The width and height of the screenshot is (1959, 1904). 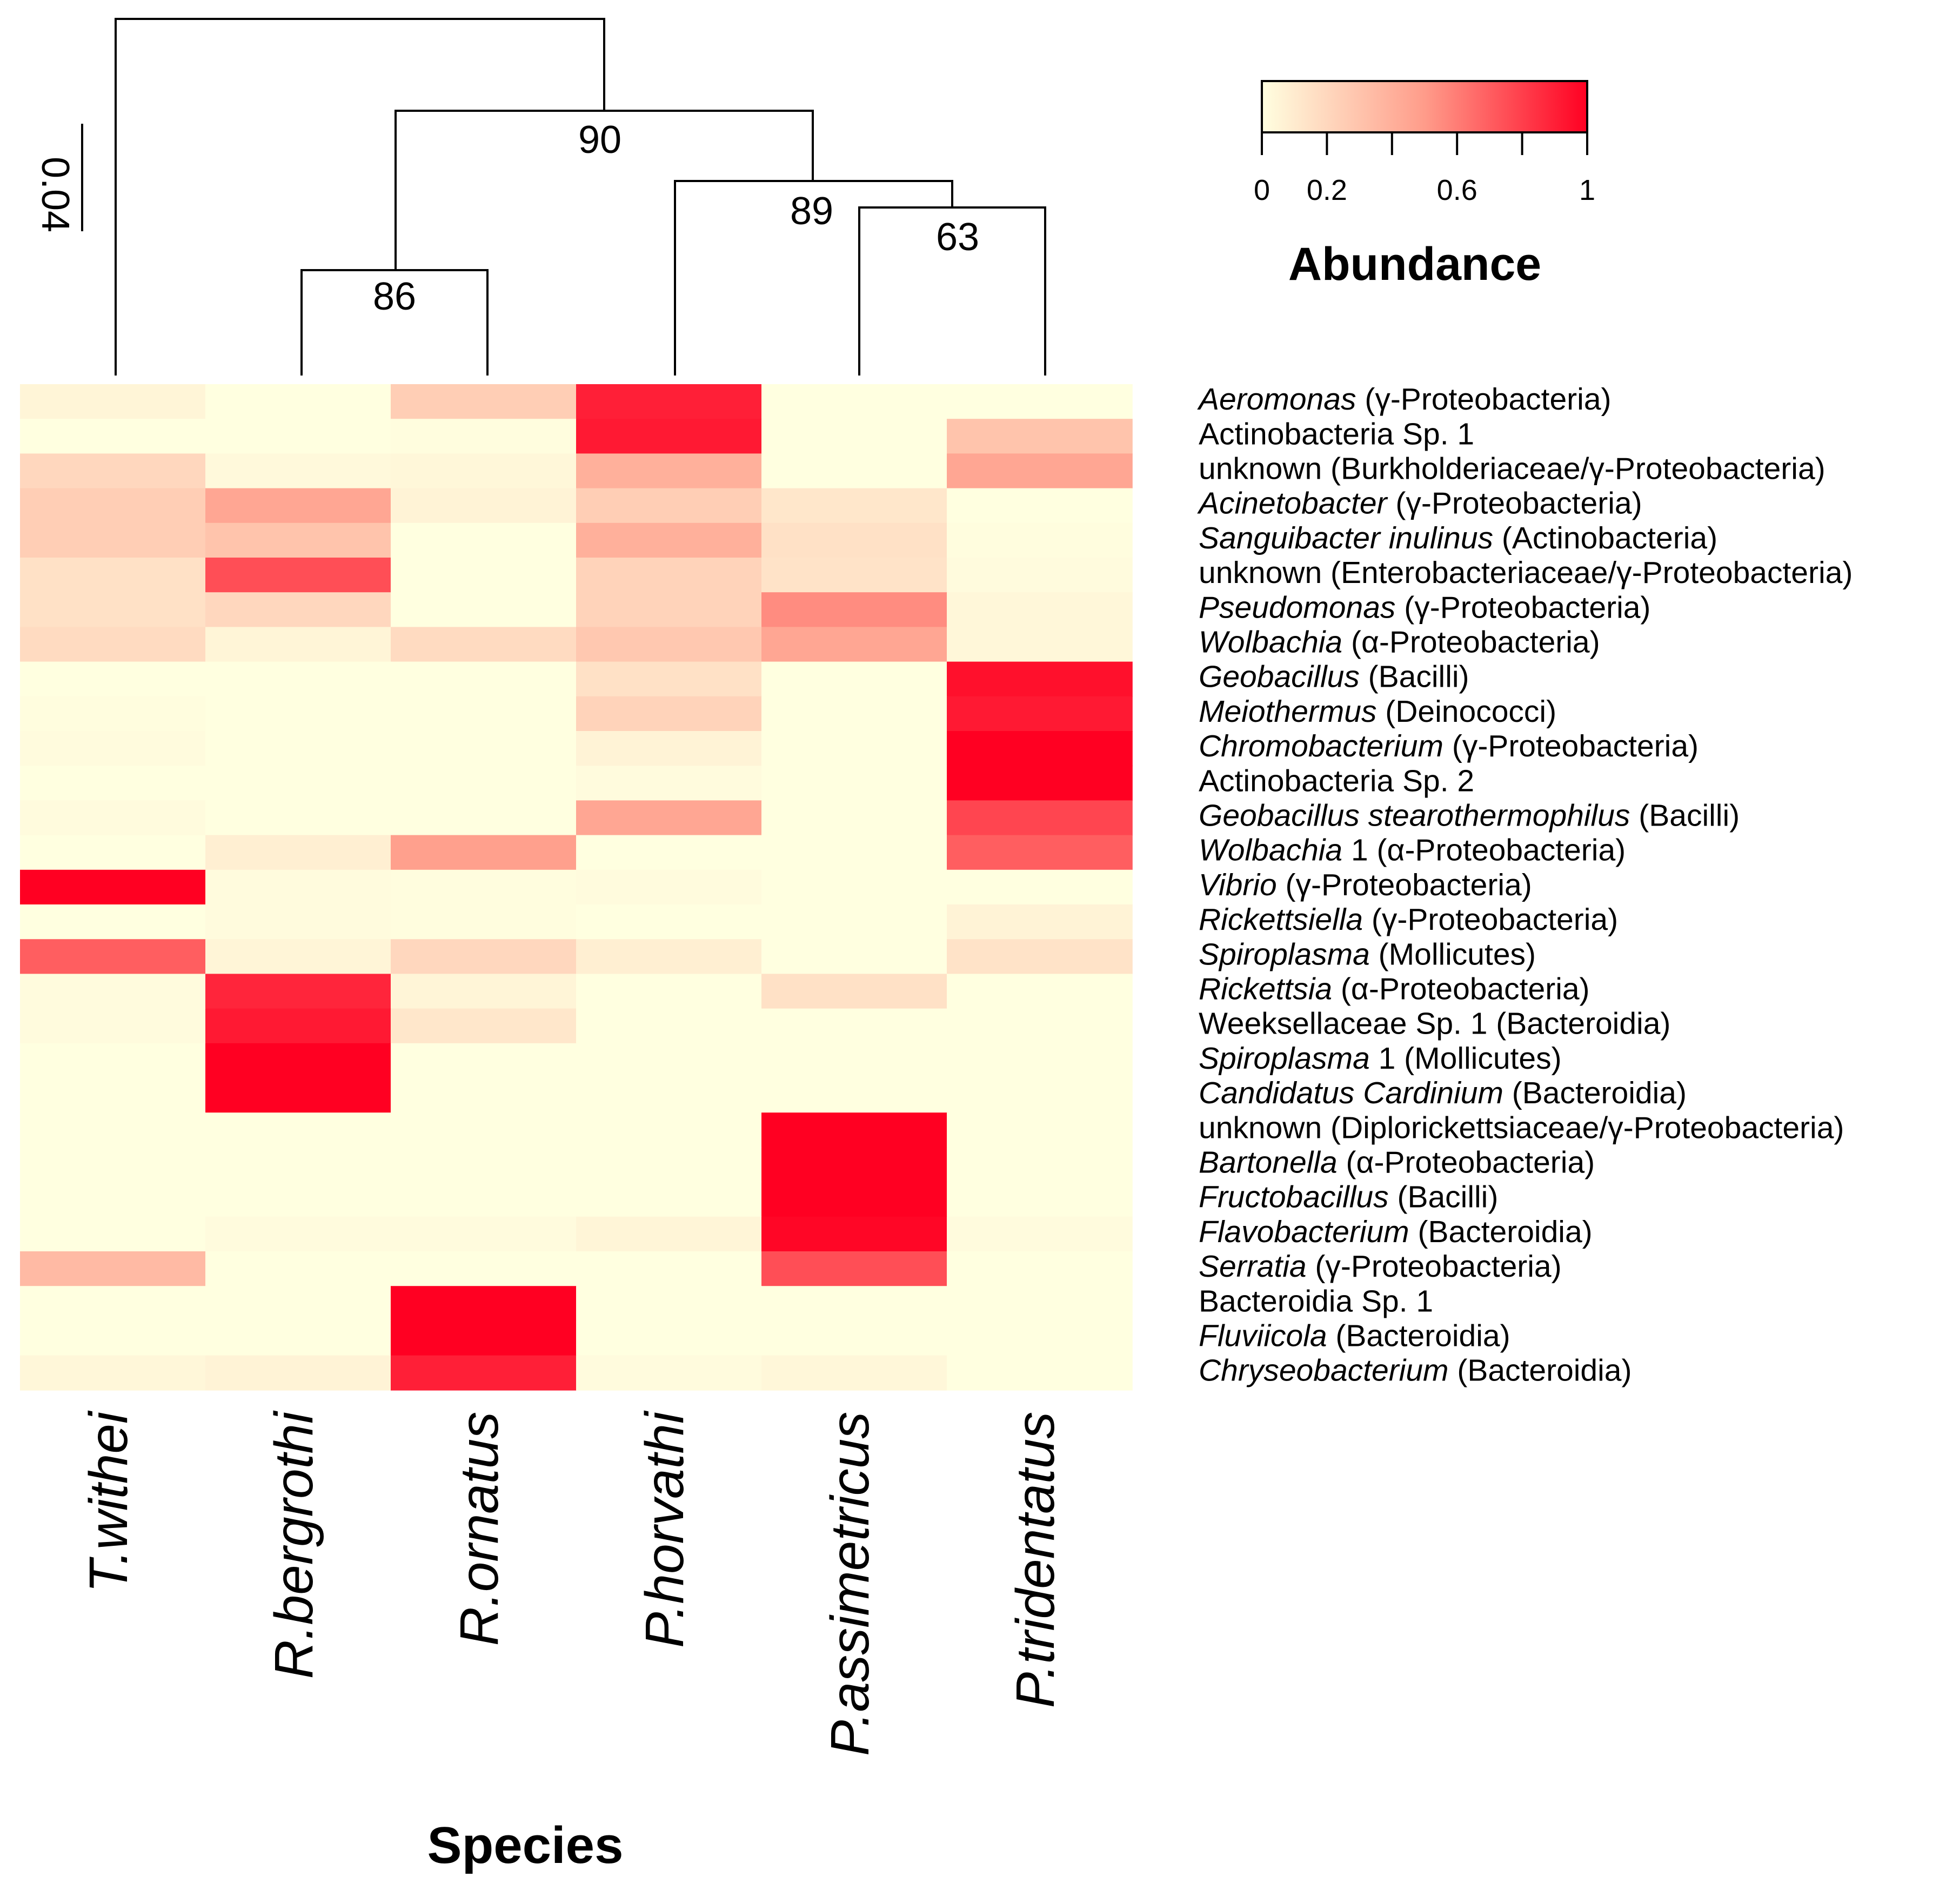 What do you see at coordinates (850, 1584) in the screenshot?
I see `column-label: P.assimetricus` at bounding box center [850, 1584].